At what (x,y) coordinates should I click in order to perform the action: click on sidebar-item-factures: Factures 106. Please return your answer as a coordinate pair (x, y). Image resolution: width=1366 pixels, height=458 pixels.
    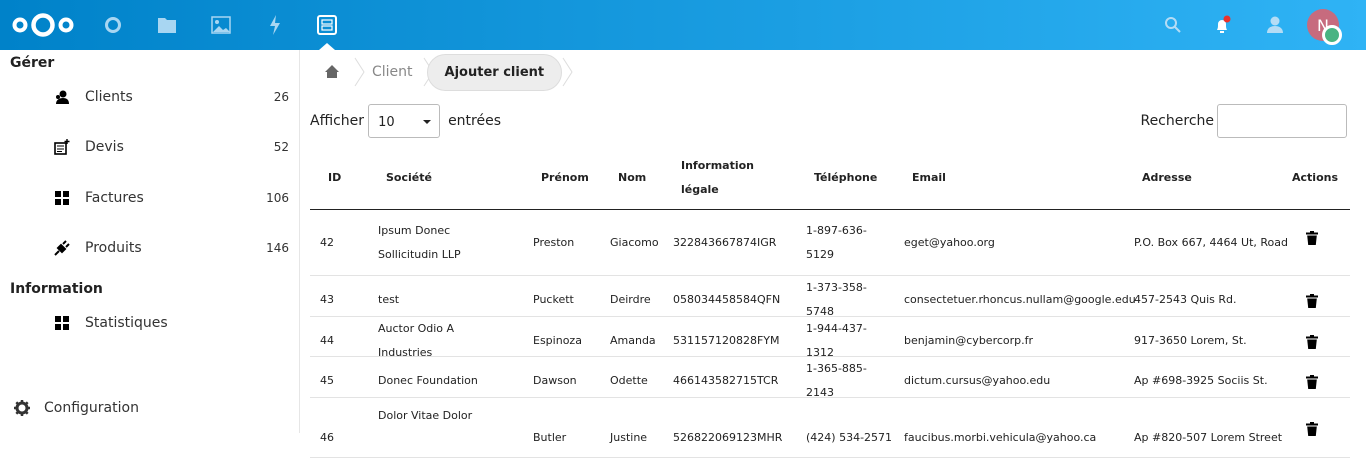
    Looking at the image, I should click on (150, 198).